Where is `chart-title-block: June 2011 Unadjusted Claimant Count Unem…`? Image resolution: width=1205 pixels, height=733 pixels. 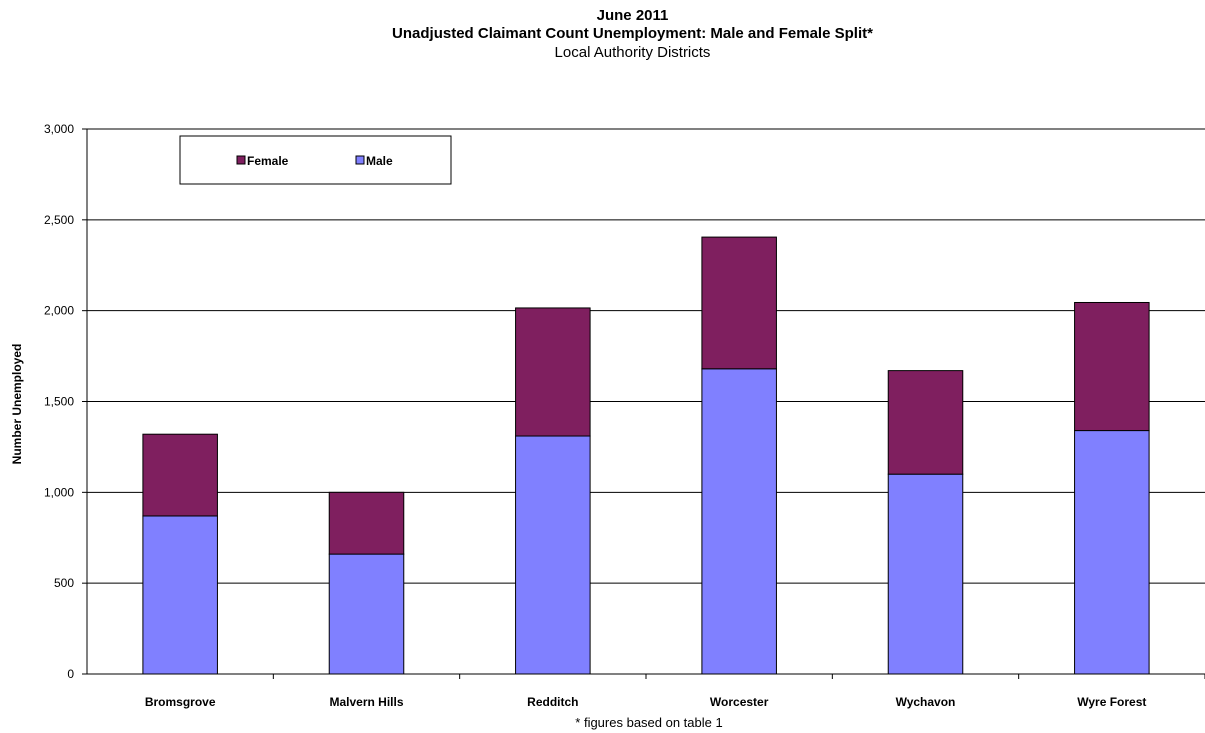 chart-title-block: June 2011 Unadjusted Claimant Count Unem… is located at coordinates (602, 34).